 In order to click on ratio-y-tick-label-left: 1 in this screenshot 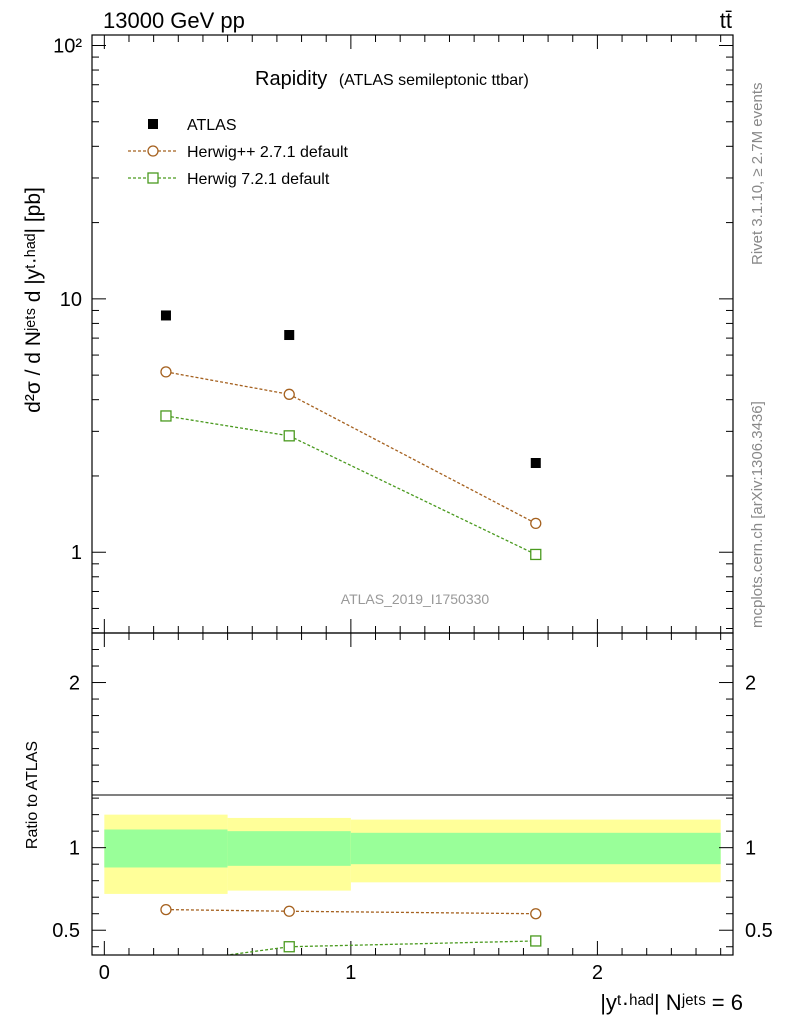, I will do `click(74, 849)`.